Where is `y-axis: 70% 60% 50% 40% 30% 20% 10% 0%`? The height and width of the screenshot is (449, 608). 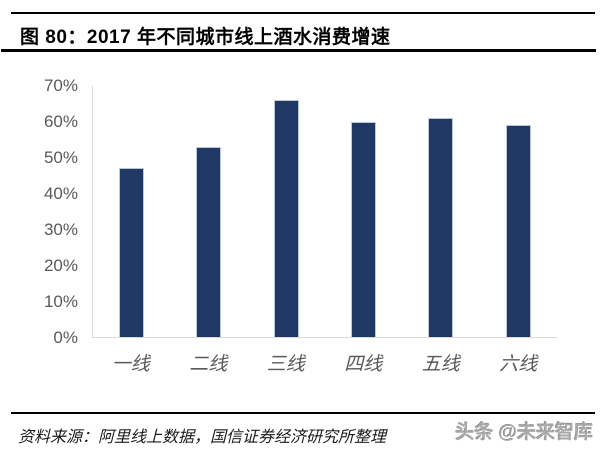
y-axis: 70% 60% 50% 40% 30% 20% 10% 0% is located at coordinates (42, 211).